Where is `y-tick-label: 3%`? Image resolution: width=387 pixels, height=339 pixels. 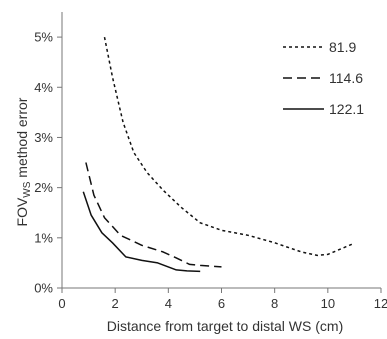 y-tick-label: 3% is located at coordinates (43, 137).